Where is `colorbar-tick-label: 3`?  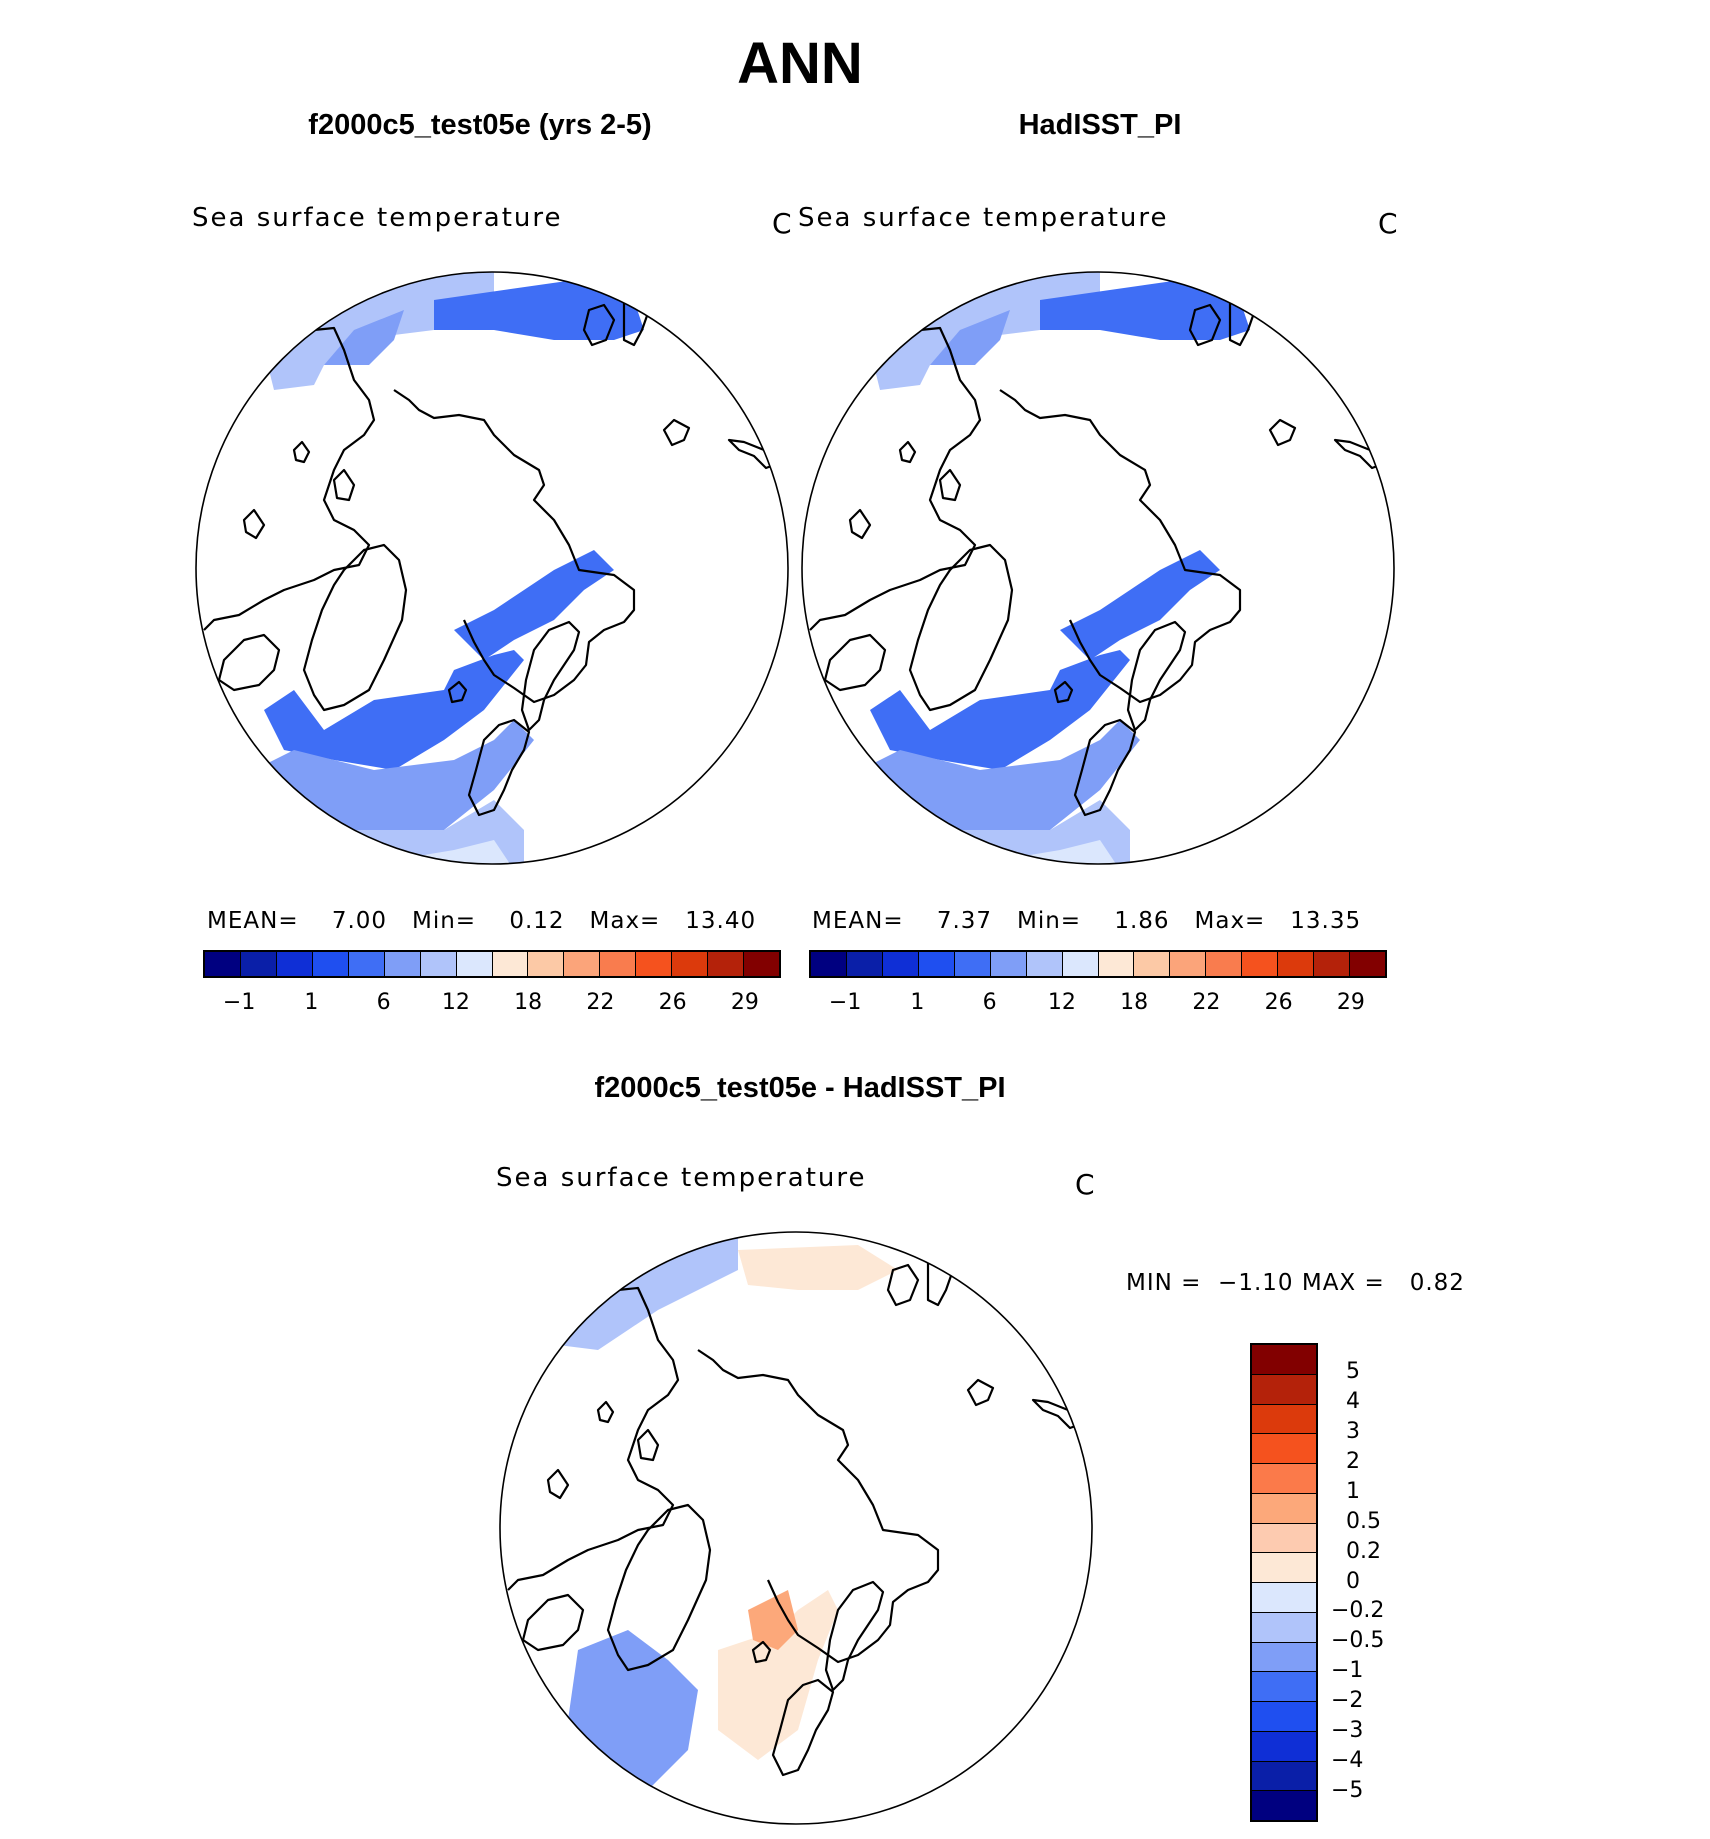
colorbar-tick-label: 3 is located at coordinates (1353, 1431).